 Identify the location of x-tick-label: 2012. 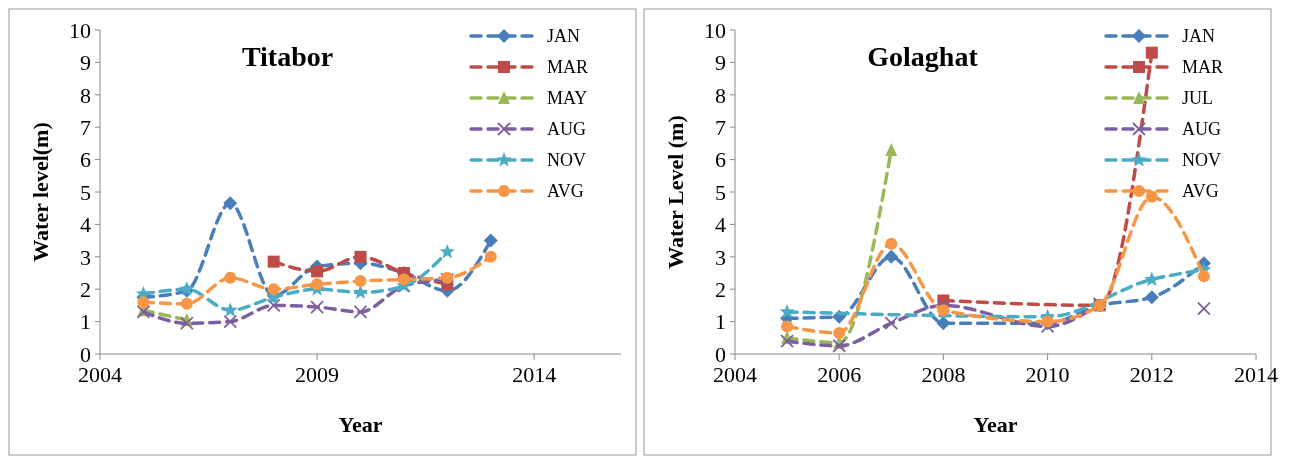
(1151, 374).